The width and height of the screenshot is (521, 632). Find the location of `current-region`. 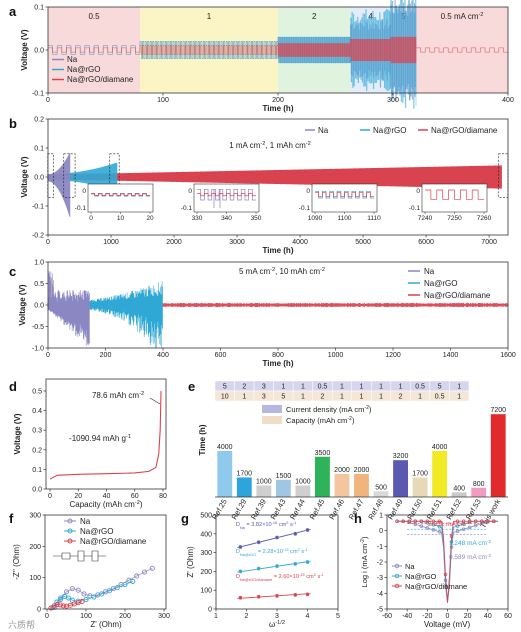

current-region is located at coordinates (314, 50).